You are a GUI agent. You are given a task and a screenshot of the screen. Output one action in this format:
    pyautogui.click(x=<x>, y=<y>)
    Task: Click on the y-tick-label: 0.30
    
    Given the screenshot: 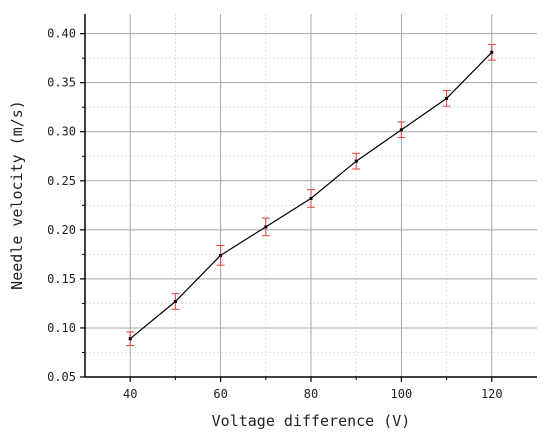 What is the action you would take?
    pyautogui.click(x=61, y=132)
    